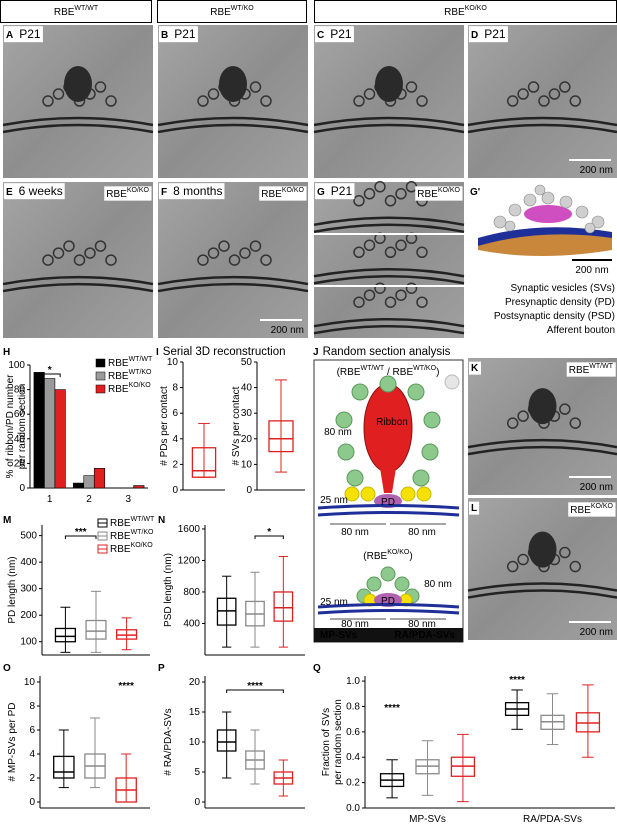 The width and height of the screenshot is (617, 834). What do you see at coordinates (141, 359) in the screenshot?
I see `superscript: WT/WT` at bounding box center [141, 359].